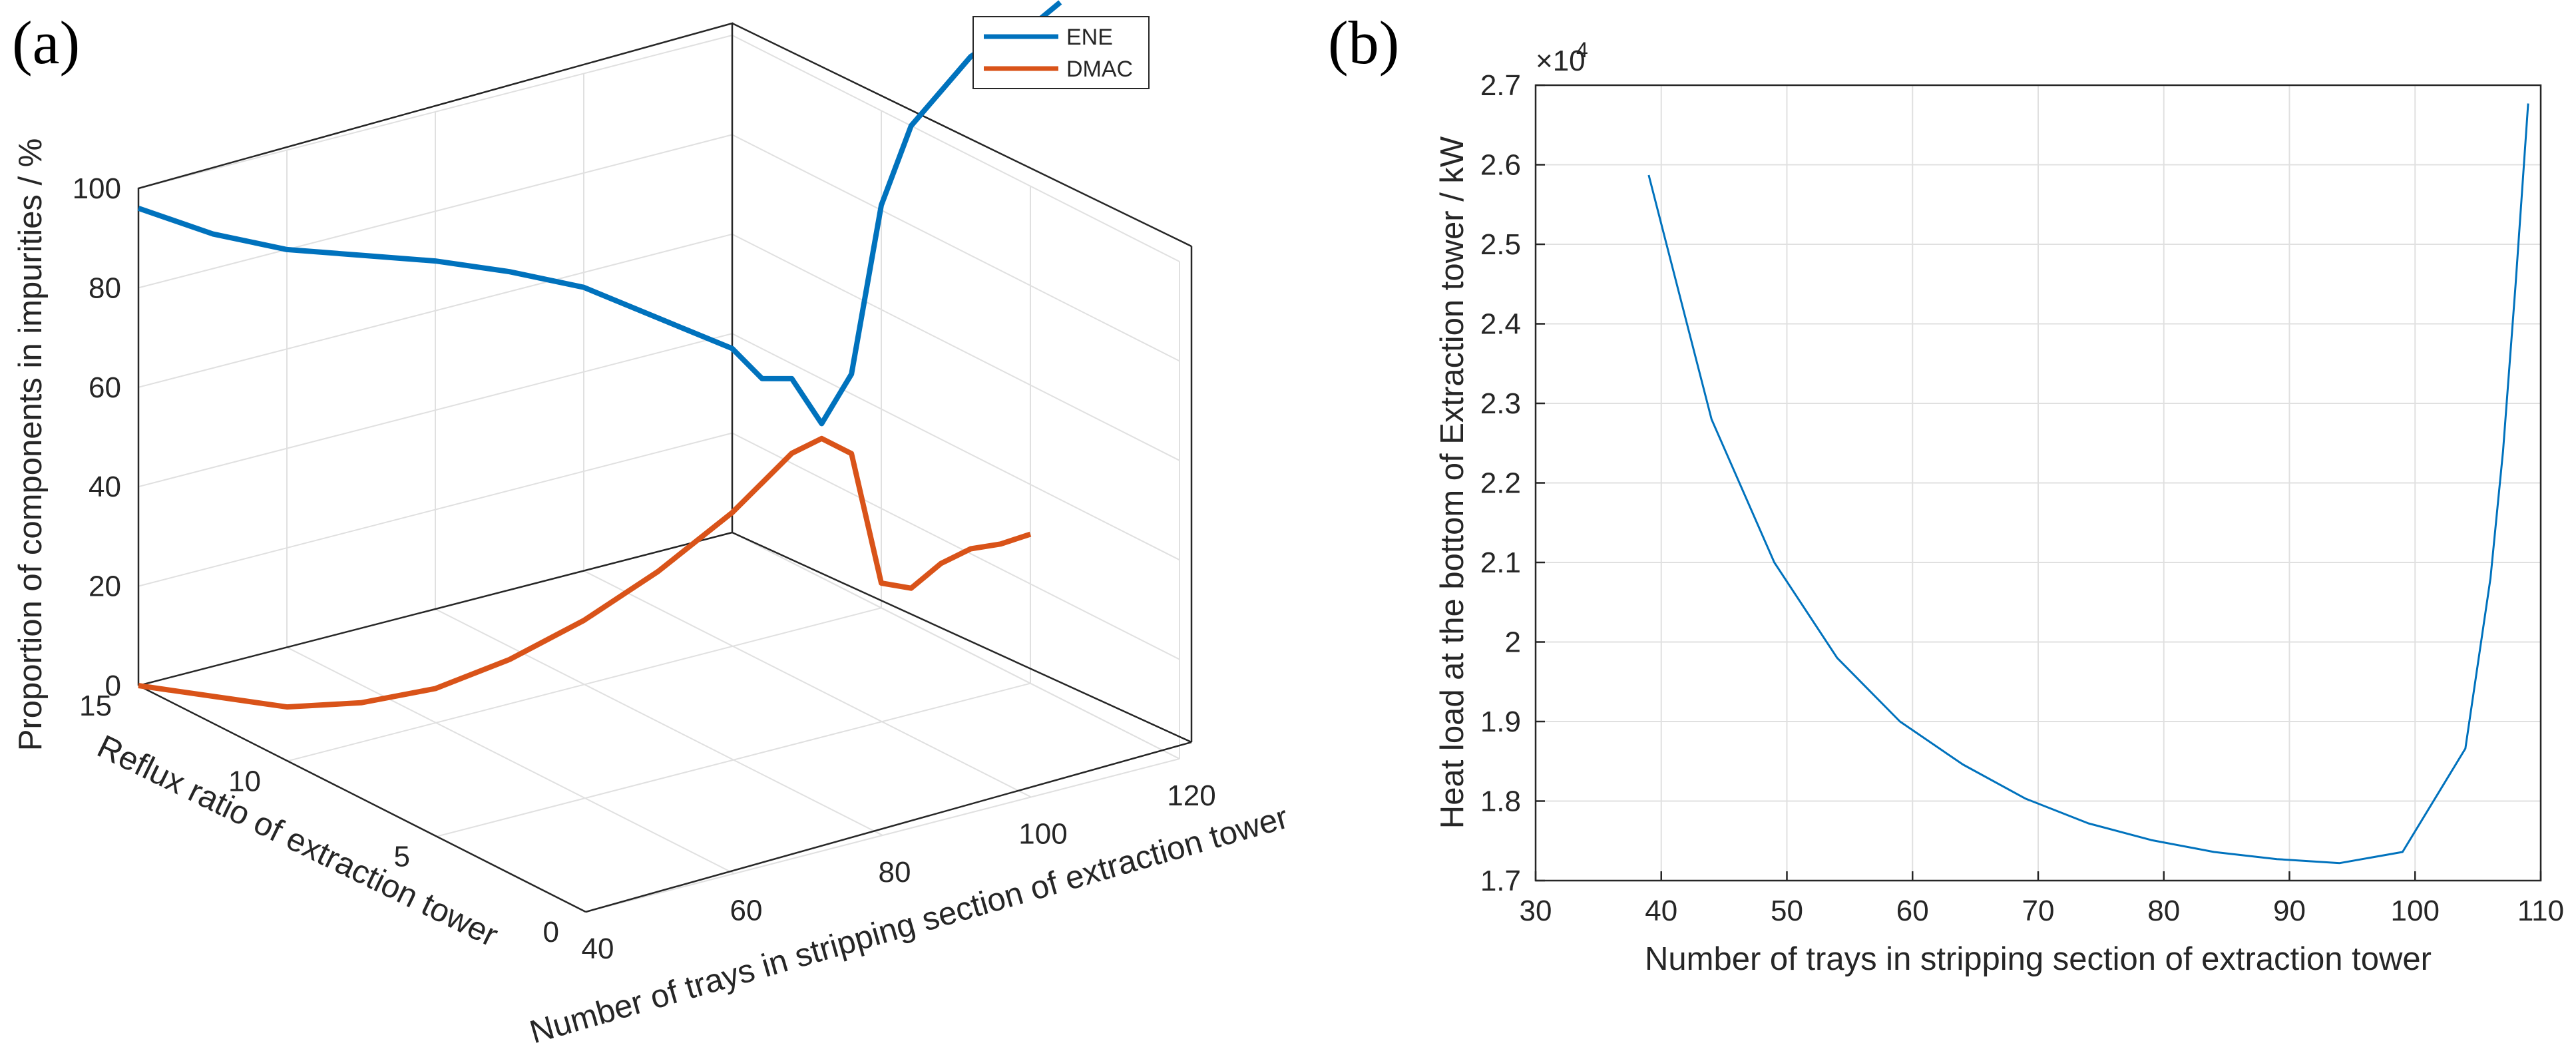  Describe the element at coordinates (105, 487) in the screenshot. I see `z-tick-label: 40` at that location.